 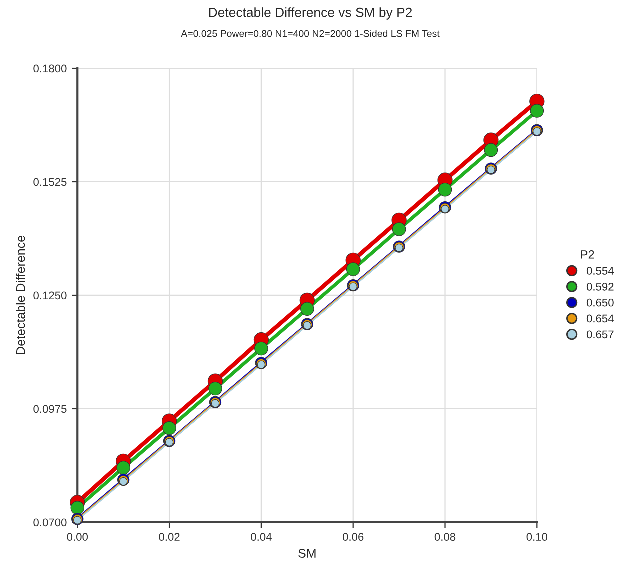 I want to click on legend-title: P2, so click(x=587, y=254).